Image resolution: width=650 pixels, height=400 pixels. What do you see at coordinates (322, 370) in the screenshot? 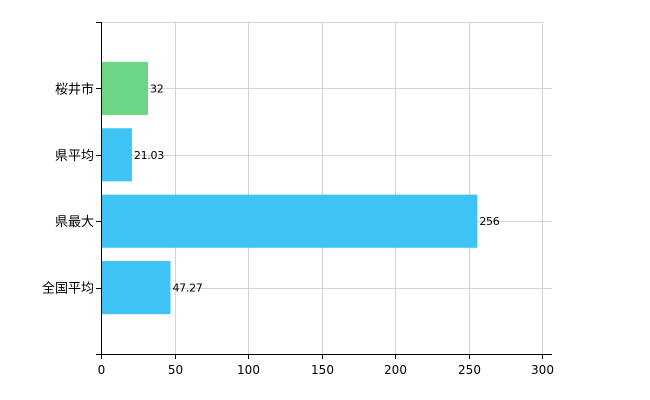
I see `x-tick-label: 150` at bounding box center [322, 370].